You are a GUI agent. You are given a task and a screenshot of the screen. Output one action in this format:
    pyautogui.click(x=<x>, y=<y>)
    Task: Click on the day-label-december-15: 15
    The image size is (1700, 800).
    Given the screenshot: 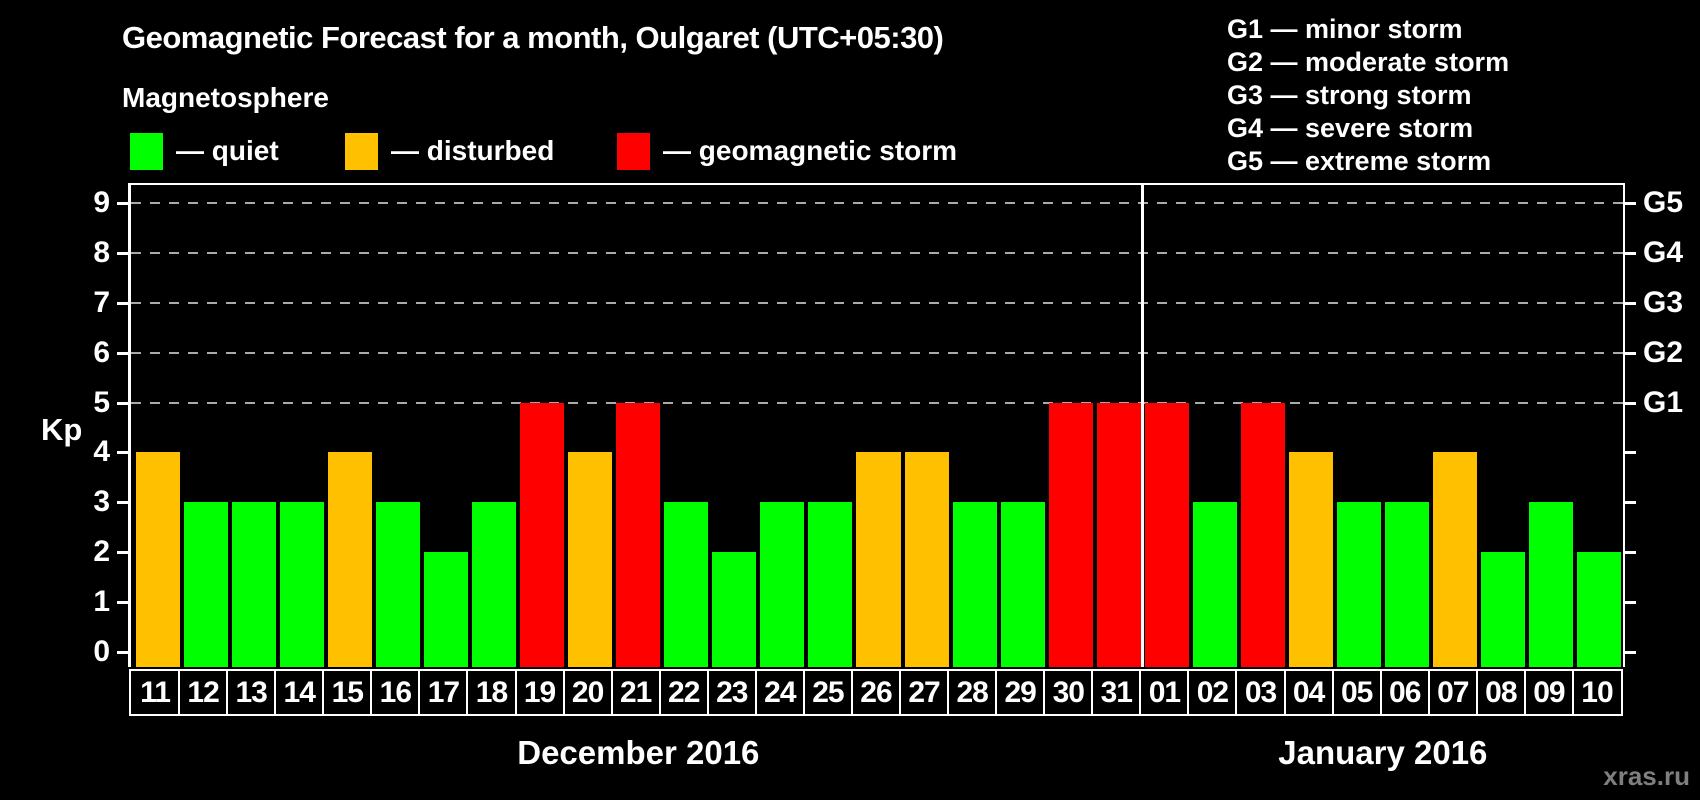 What is the action you would take?
    pyautogui.click(x=347, y=692)
    